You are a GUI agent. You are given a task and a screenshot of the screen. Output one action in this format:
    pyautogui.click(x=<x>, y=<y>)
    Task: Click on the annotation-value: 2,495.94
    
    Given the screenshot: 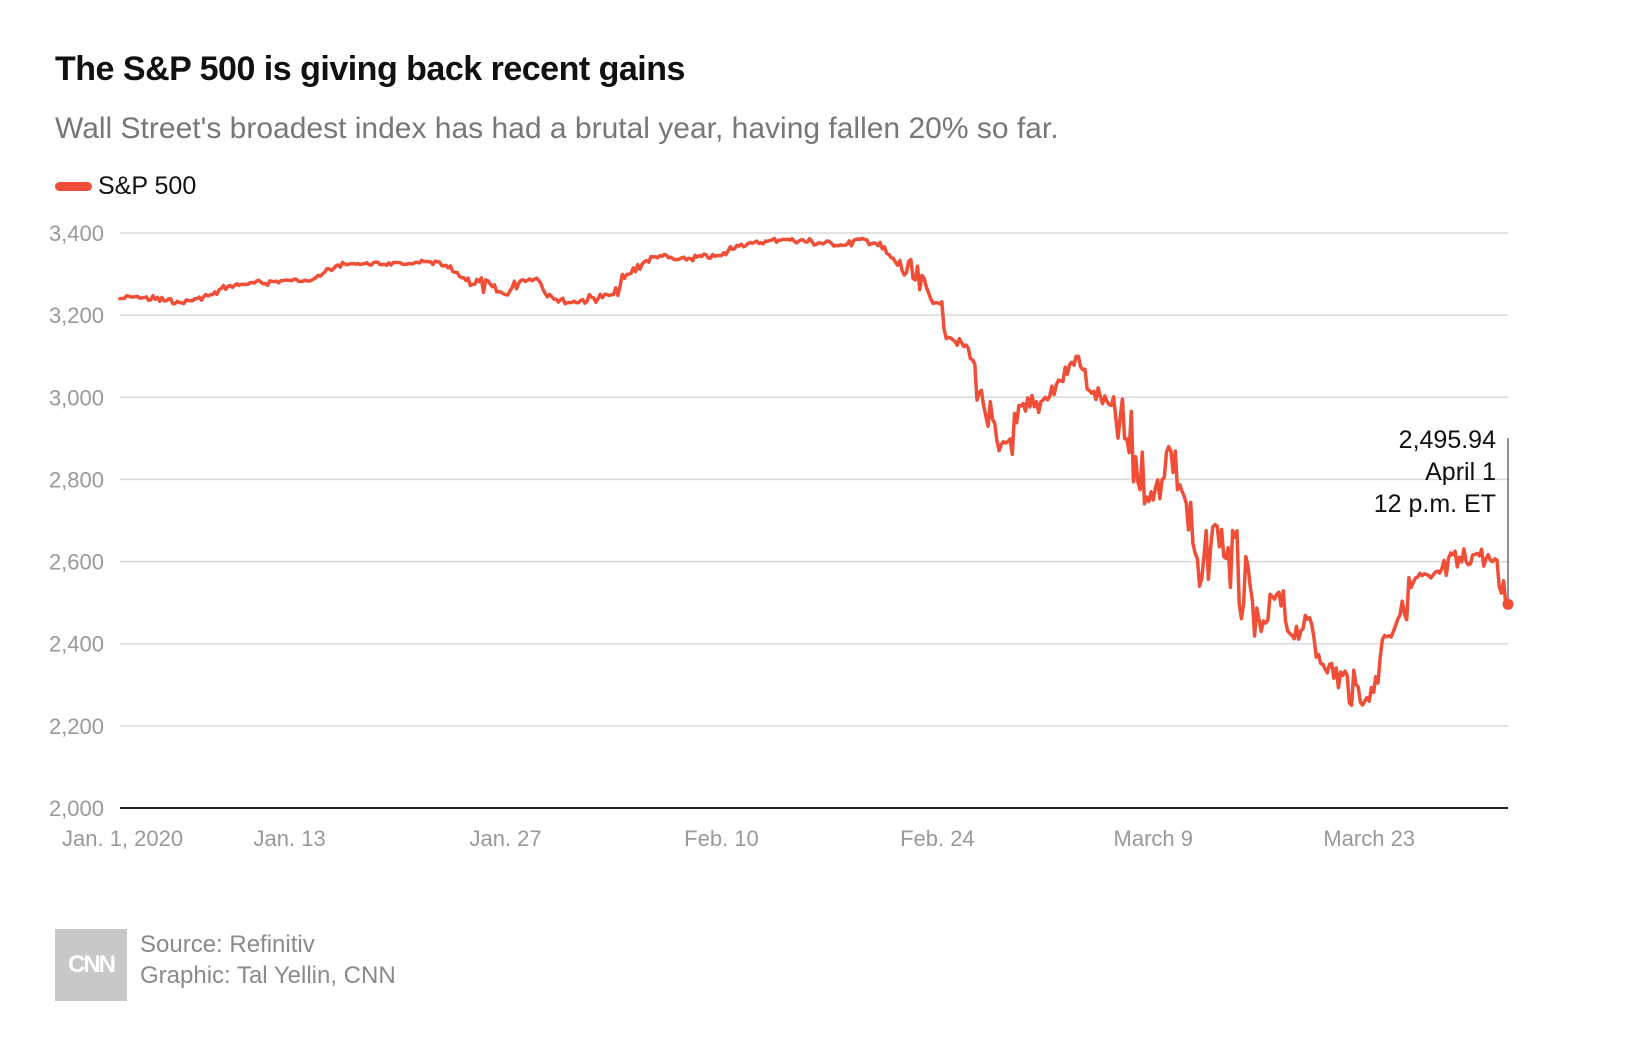 What is the action you would take?
    pyautogui.click(x=1447, y=440)
    